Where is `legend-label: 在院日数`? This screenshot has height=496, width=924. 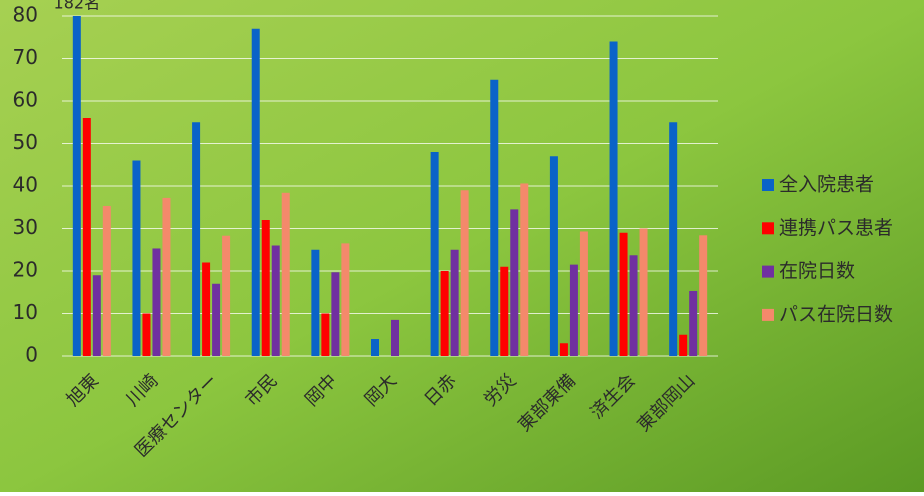 legend-label: 在院日数 is located at coordinates (817, 271).